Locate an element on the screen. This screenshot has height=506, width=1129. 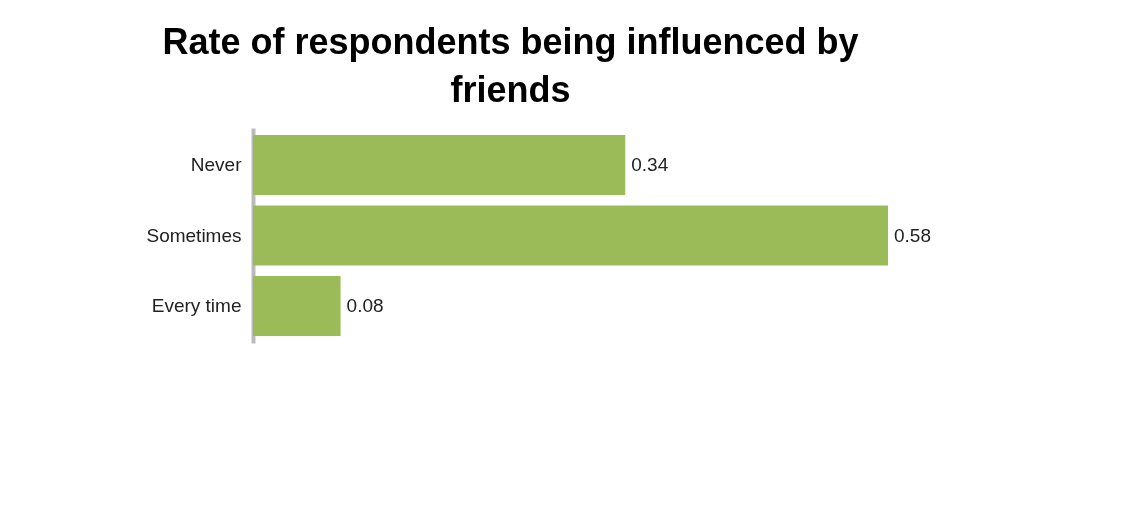
data-label: 0.34 is located at coordinates (650, 165).